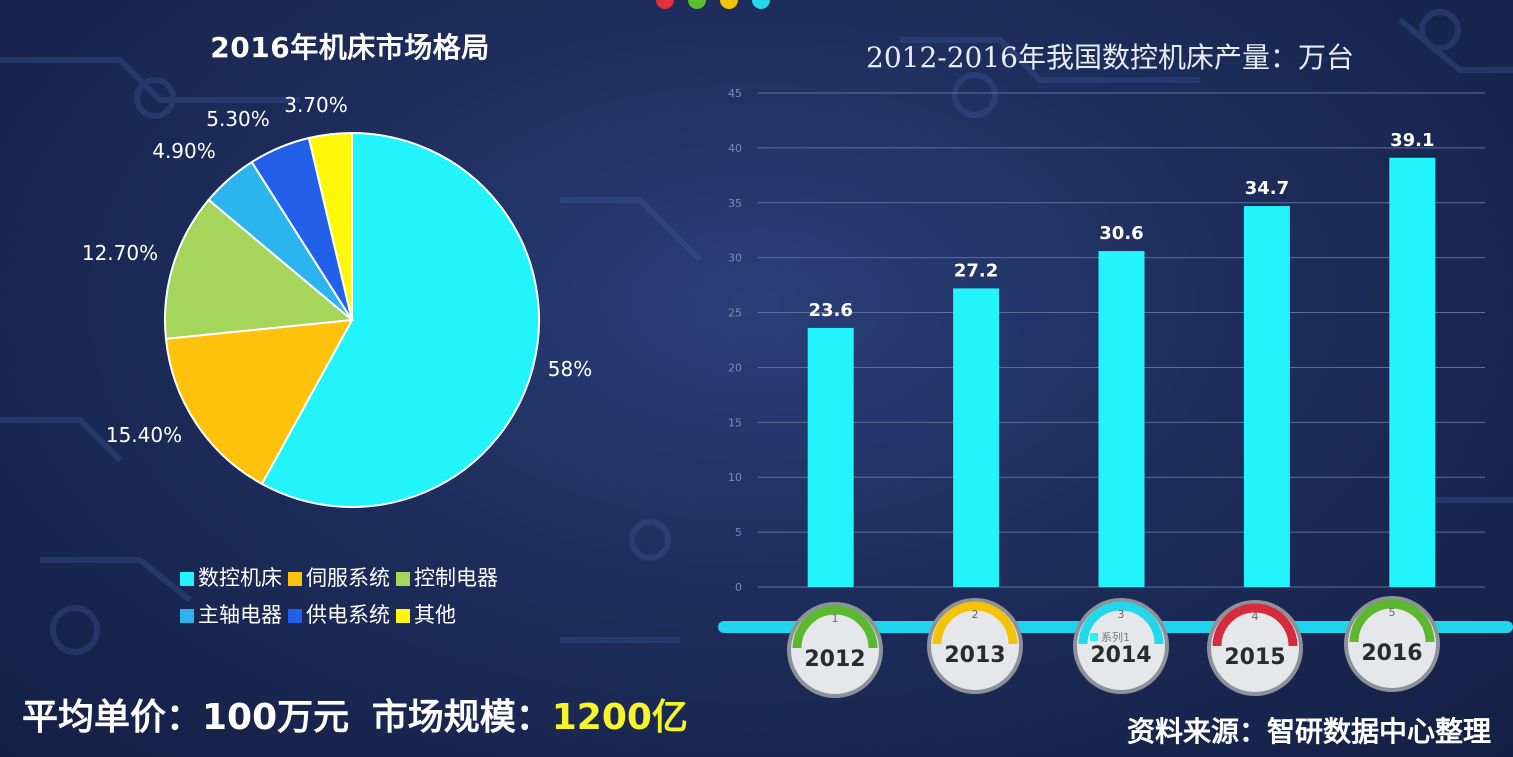 This screenshot has width=1513, height=757. Describe the element at coordinates (735, 258) in the screenshot. I see `y-tick-label: 30` at that location.